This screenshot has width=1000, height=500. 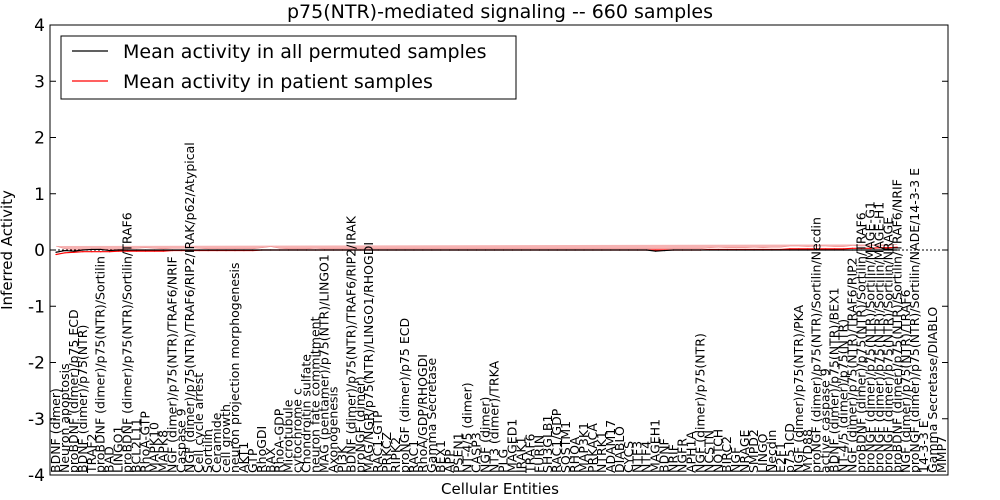 I want to click on x-tick-label: ADAM17, so click(x=610, y=446).